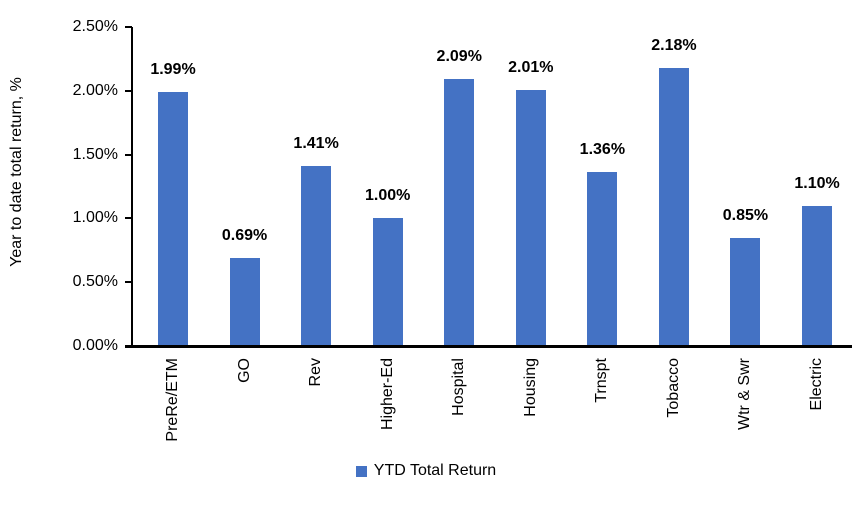  I want to click on bar-value-label: 1.00%, so click(387, 195).